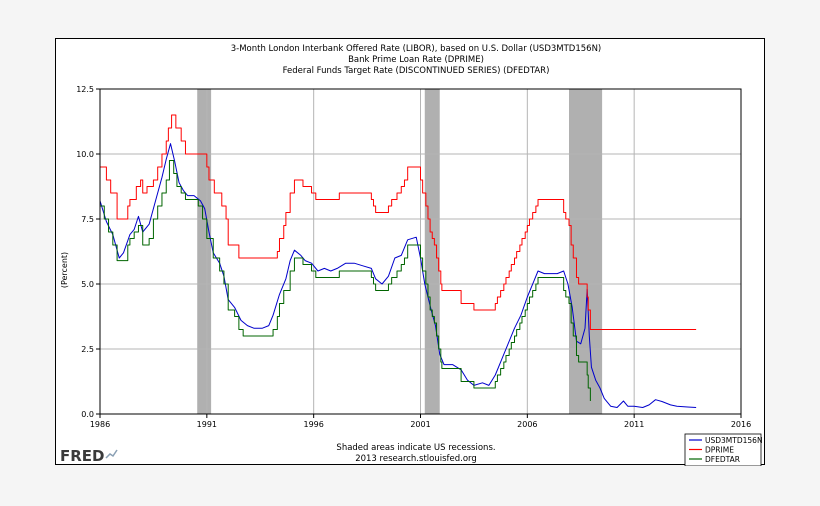 This screenshot has width=820, height=506. I want to click on y-tick-label-4: 10.0, so click(85, 154).